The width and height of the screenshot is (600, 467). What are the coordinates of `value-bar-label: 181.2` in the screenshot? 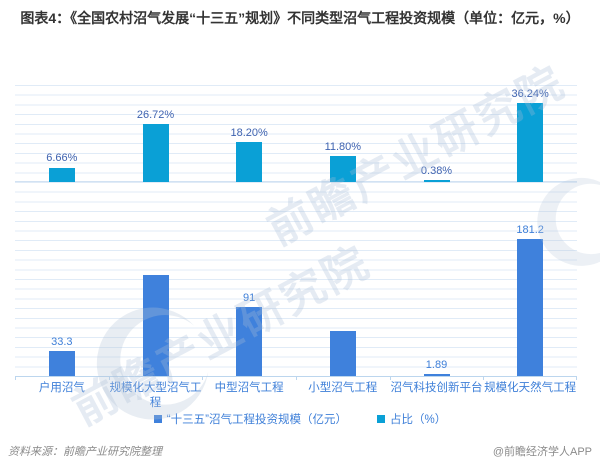 It's located at (530, 230).